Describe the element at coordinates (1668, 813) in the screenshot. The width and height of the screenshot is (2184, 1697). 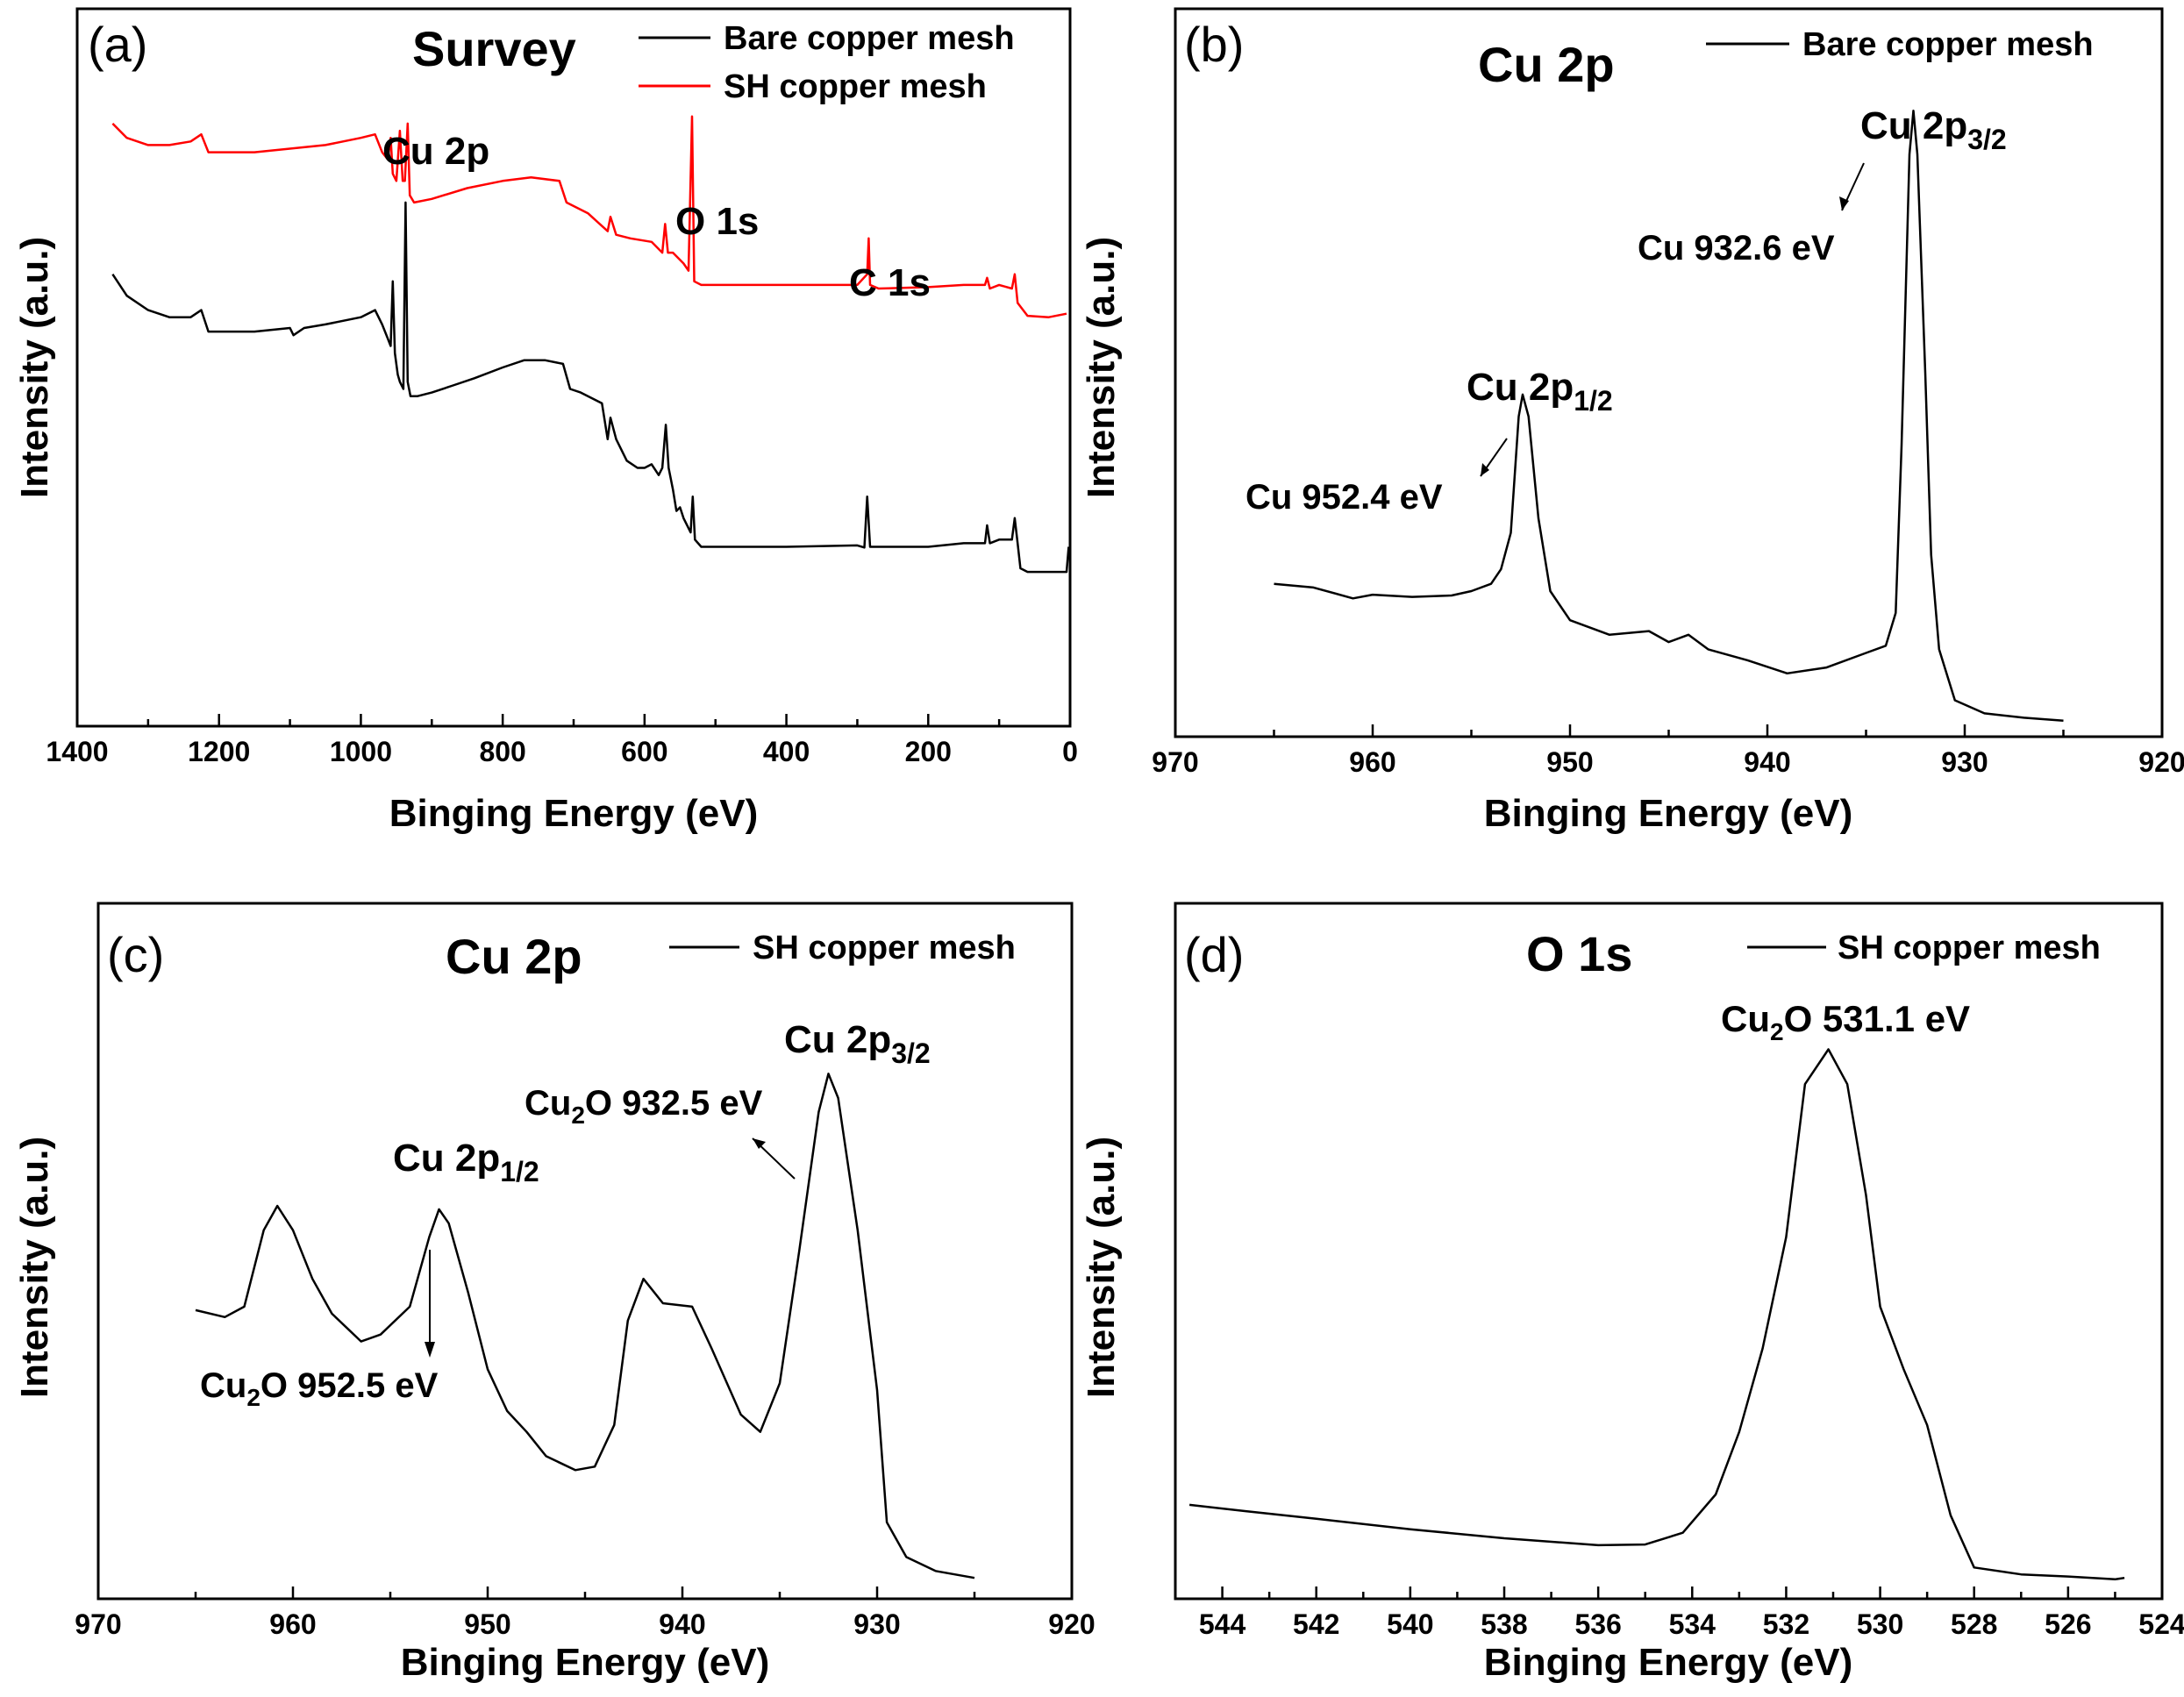
I see `panel-b-xlabel: Binging Energy (eV)` at that location.